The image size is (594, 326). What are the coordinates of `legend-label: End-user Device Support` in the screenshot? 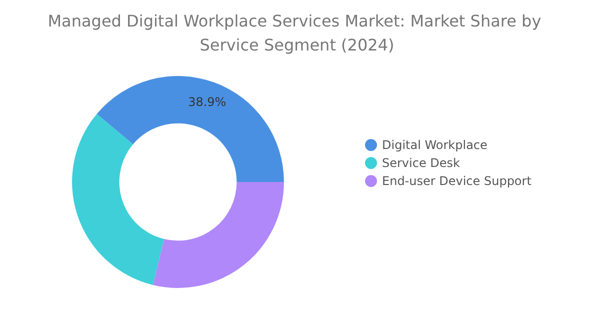 It's located at (457, 181).